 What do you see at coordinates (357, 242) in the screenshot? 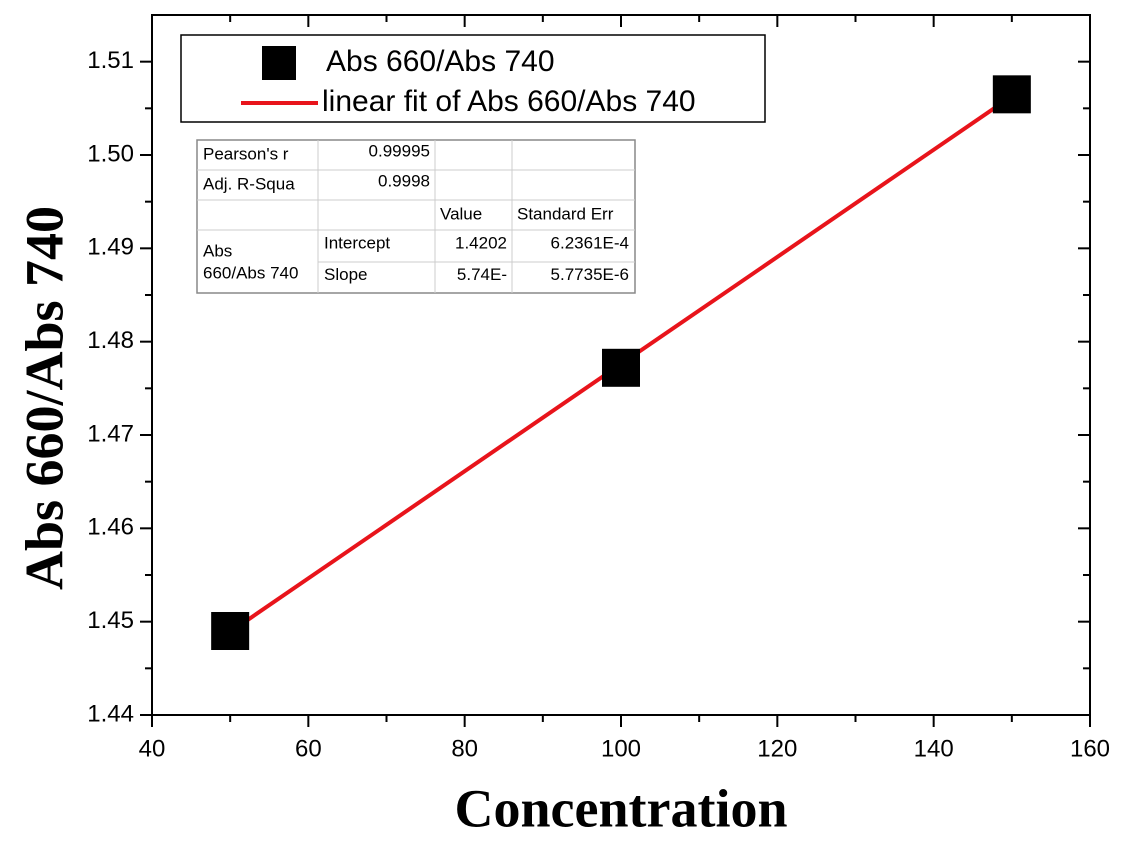
I see `table-param: Intercept` at bounding box center [357, 242].